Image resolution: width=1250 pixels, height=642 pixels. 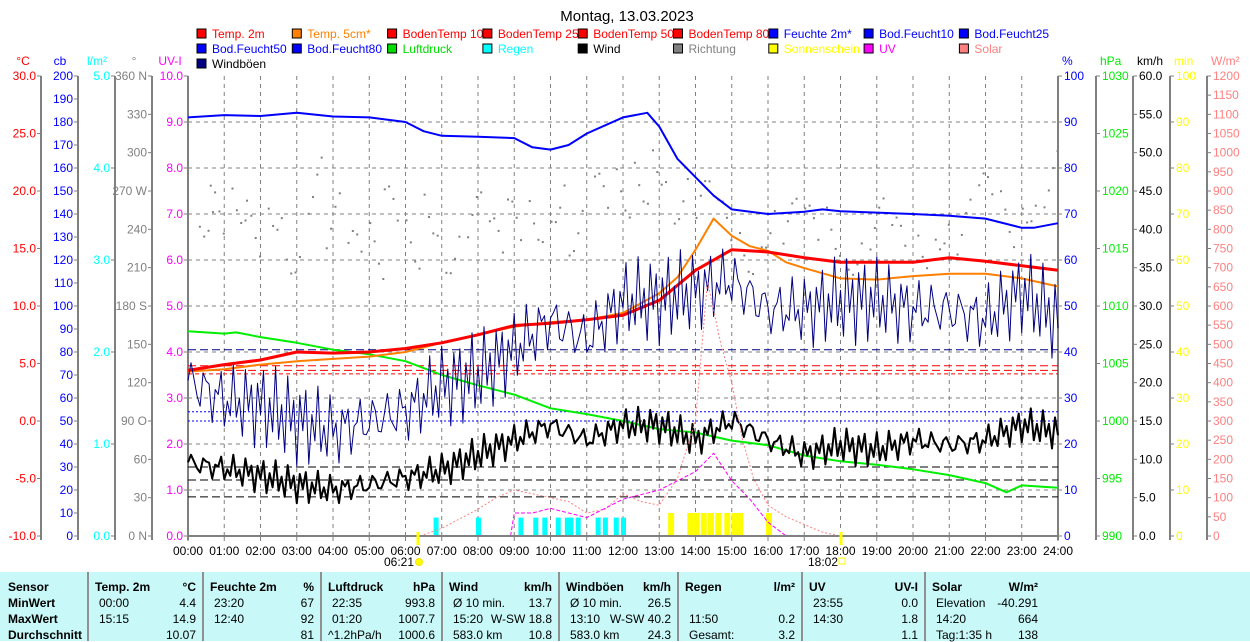 I want to click on stats-cell-value: 1007.7, so click(x=416, y=619).